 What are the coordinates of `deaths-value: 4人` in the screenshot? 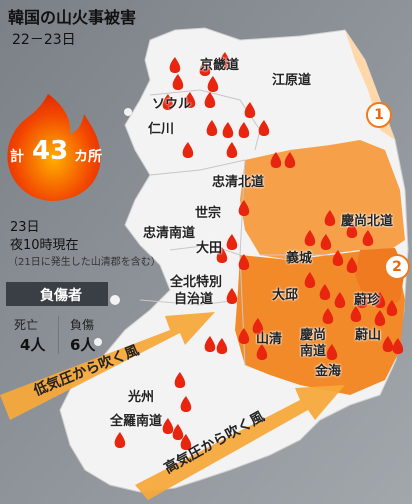 It's located at (33, 345).